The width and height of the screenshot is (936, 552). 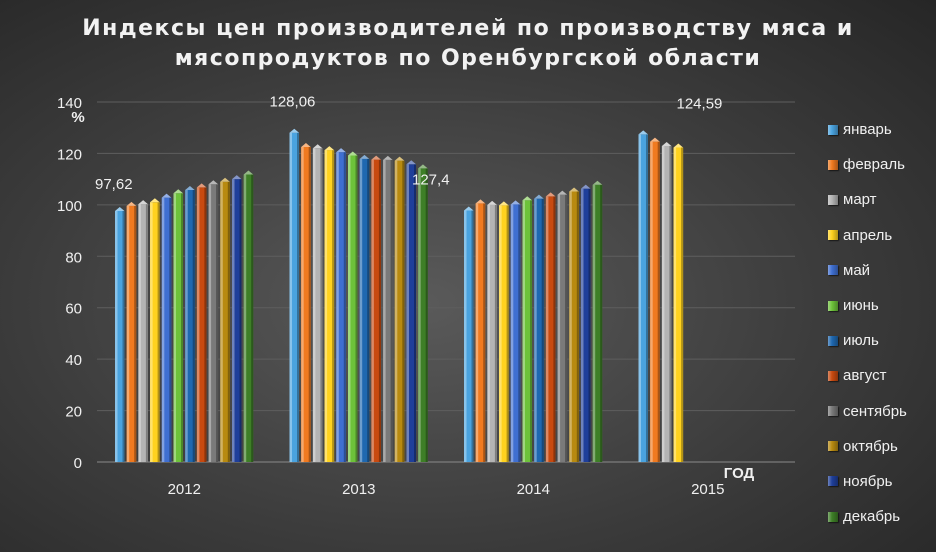 What do you see at coordinates (868, 235) in the screenshot?
I see `legend-label: апрель` at bounding box center [868, 235].